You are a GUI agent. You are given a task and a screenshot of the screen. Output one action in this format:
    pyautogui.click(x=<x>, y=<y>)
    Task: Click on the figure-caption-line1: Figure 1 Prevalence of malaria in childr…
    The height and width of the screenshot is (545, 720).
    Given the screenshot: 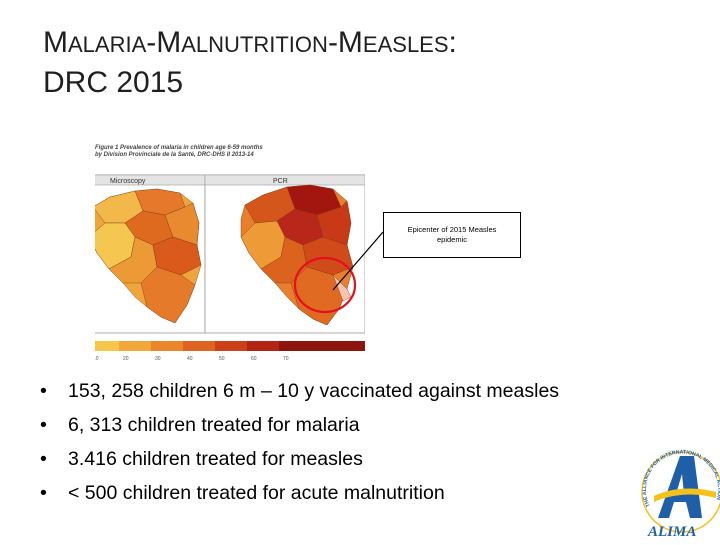 What is the action you would take?
    pyautogui.click(x=179, y=148)
    